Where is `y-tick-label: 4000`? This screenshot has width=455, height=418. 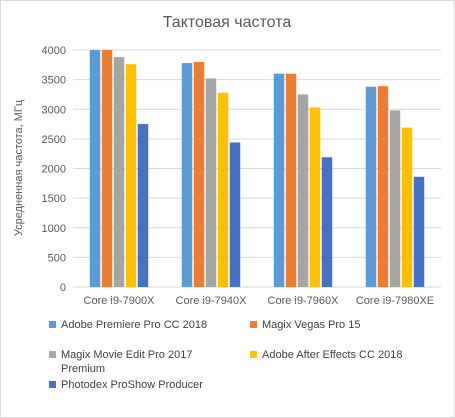
y-tick-label: 4000 is located at coordinates (54, 51).